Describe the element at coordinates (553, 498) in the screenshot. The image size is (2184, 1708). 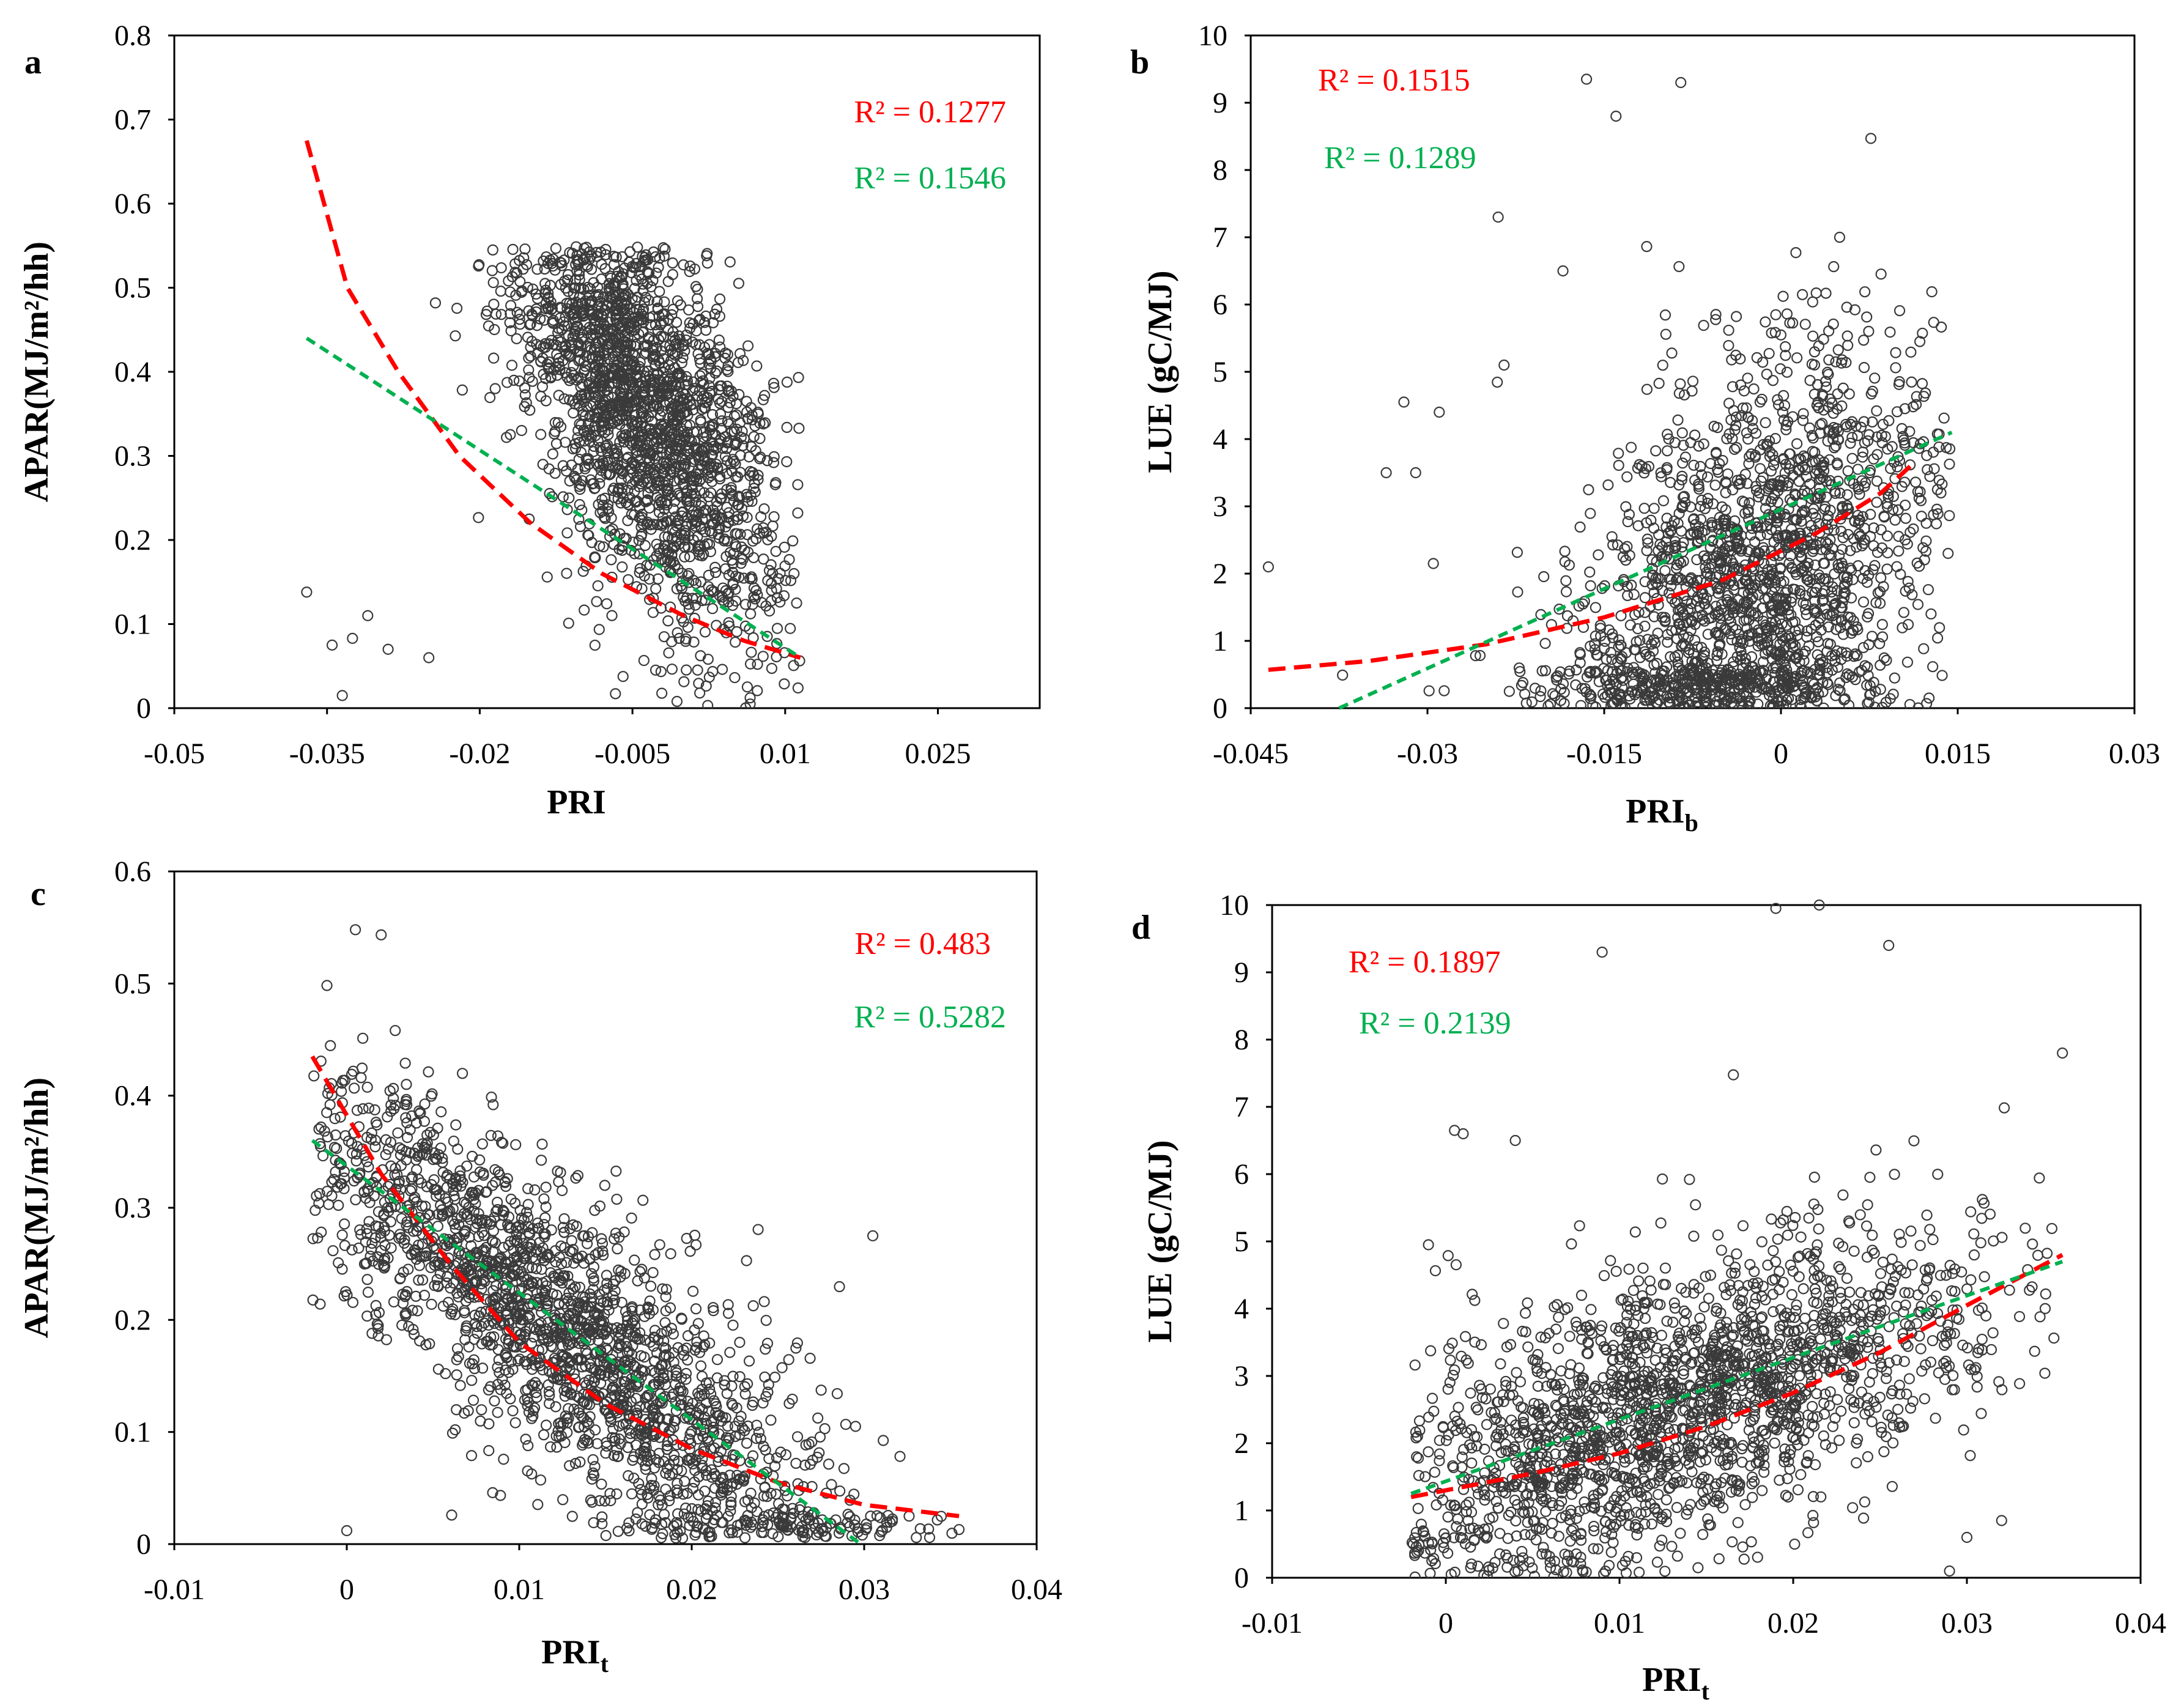
I see `linear-fit-line` at that location.